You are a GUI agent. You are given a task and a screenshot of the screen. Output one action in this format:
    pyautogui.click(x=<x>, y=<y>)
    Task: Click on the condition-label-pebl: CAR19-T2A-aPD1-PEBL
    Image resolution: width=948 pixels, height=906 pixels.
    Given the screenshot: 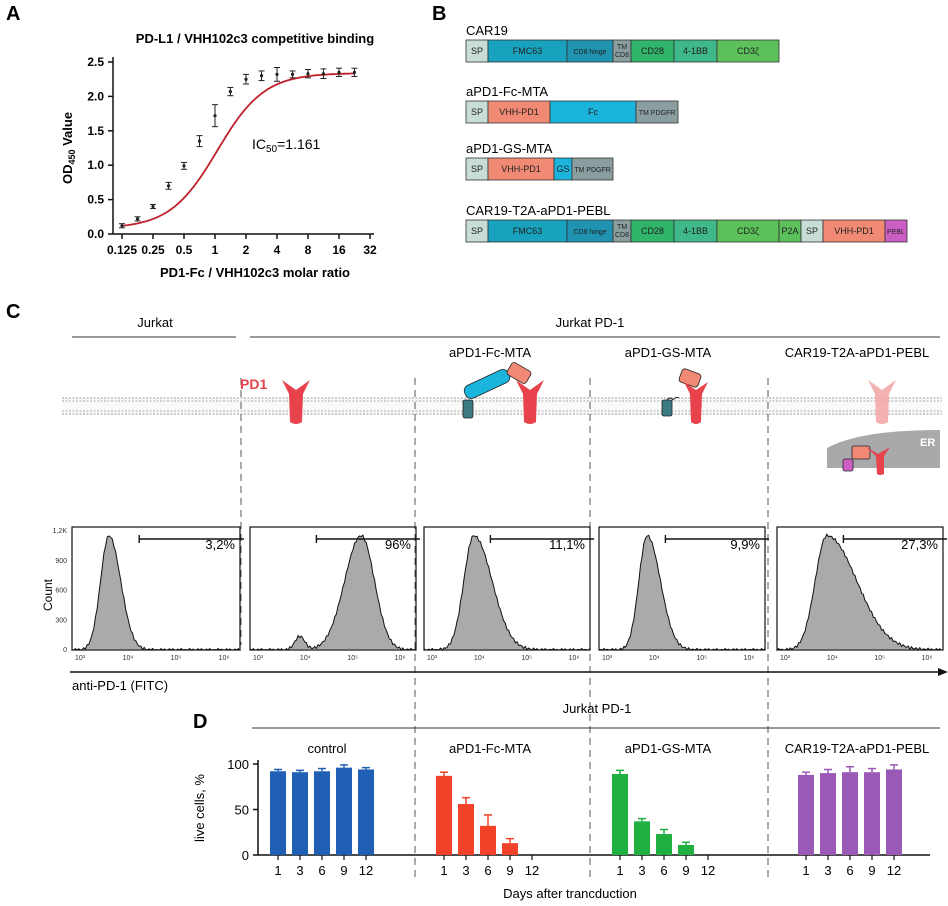 What is the action you would take?
    pyautogui.click(x=857, y=352)
    